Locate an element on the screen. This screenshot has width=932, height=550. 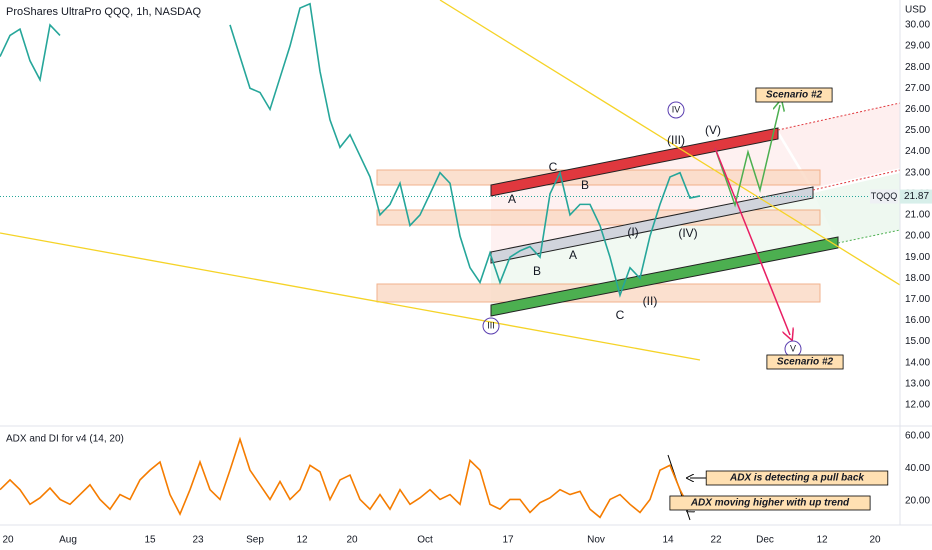
x-tick-label: Oct is located at coordinates (425, 540).